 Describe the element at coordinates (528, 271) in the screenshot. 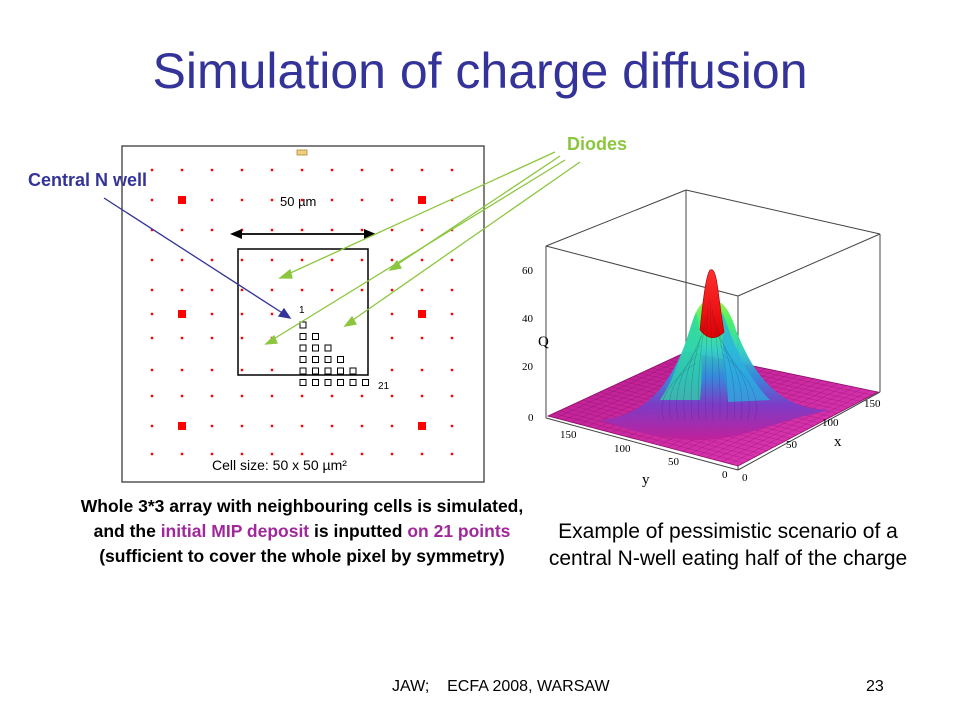

I see `z-tick: 60` at that location.